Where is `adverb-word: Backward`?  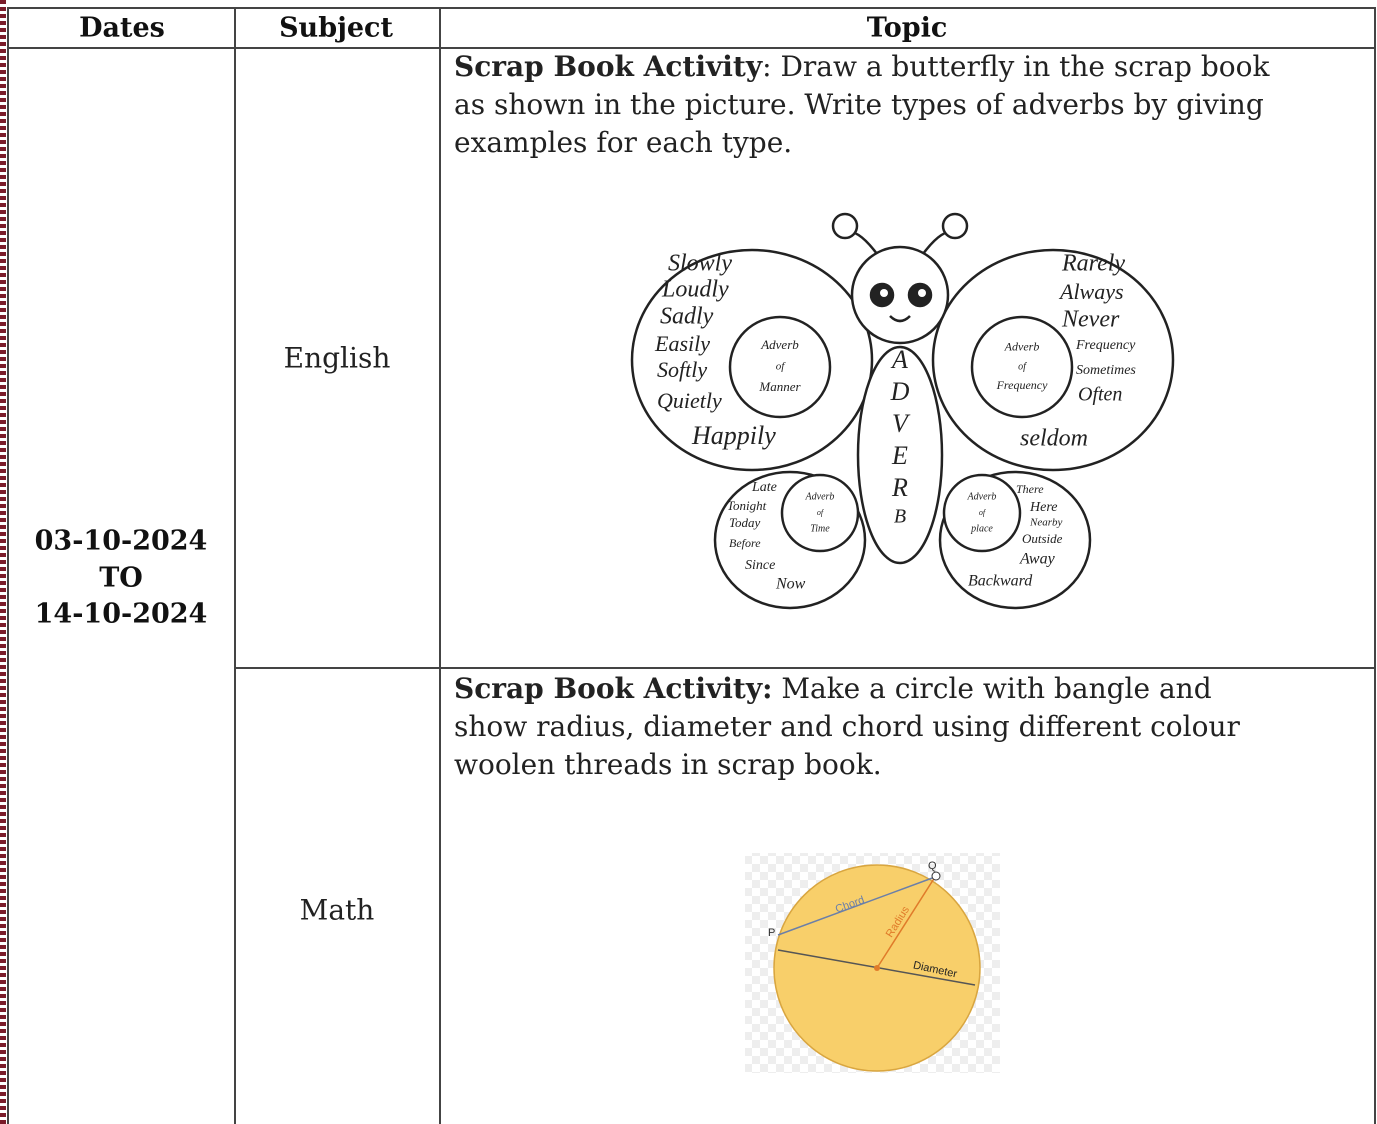
adverb-word: Backward is located at coordinates (1000, 581).